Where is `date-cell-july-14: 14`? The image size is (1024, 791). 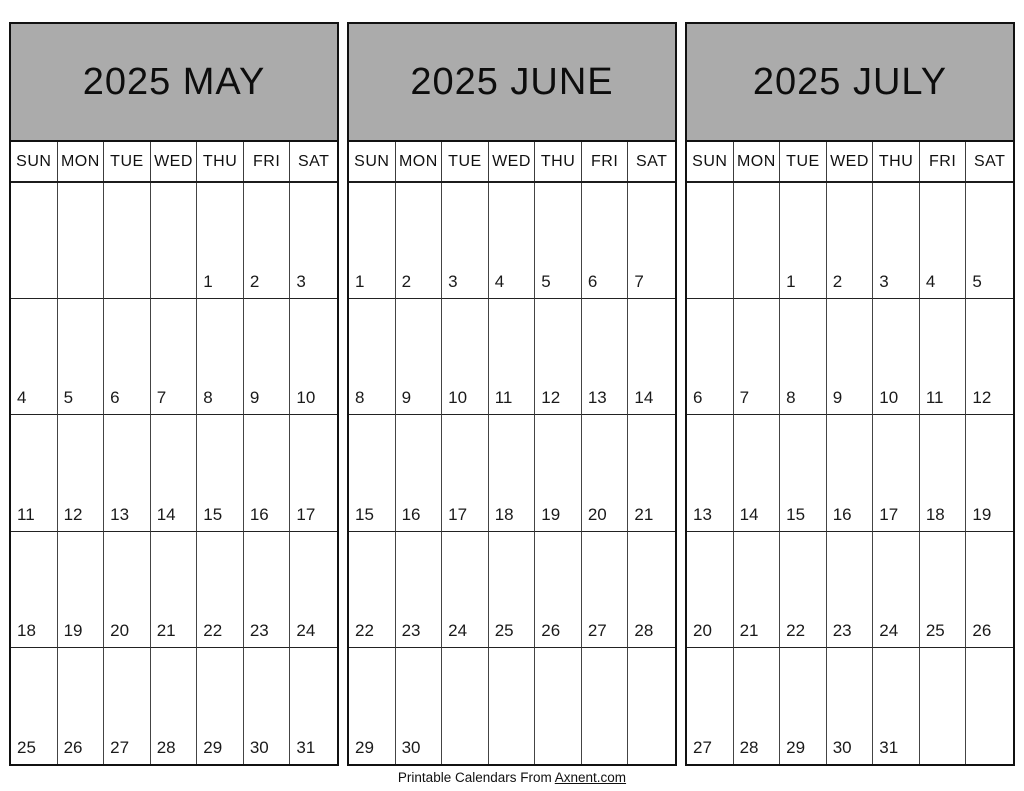
date-cell-july-14: 14 is located at coordinates (757, 473).